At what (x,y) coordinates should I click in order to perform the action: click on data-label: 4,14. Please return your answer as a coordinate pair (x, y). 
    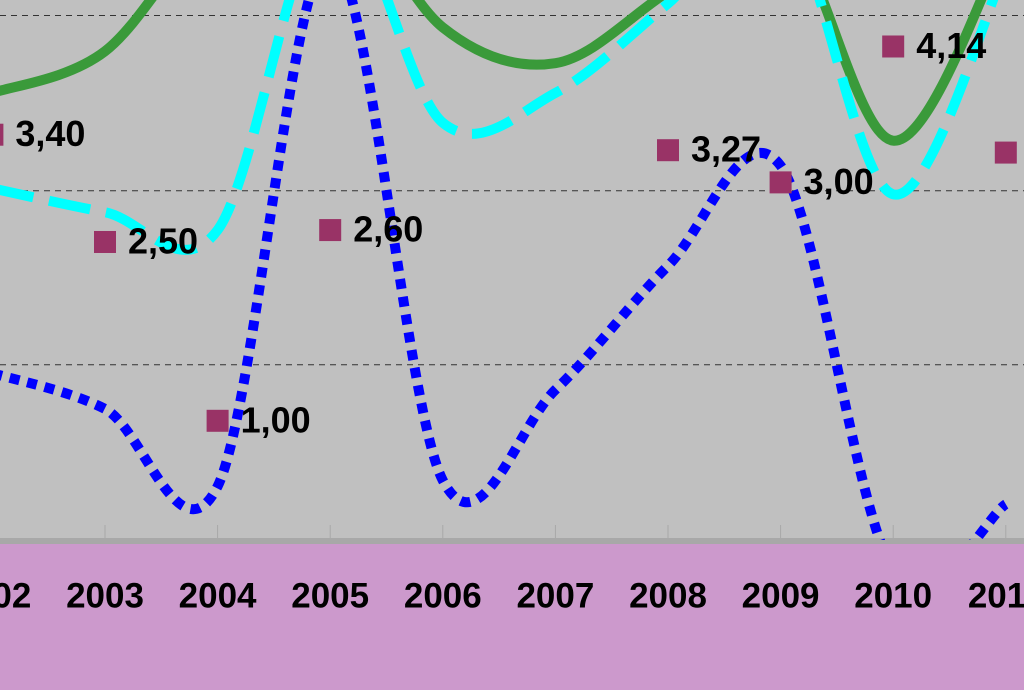
    Looking at the image, I should click on (951, 45).